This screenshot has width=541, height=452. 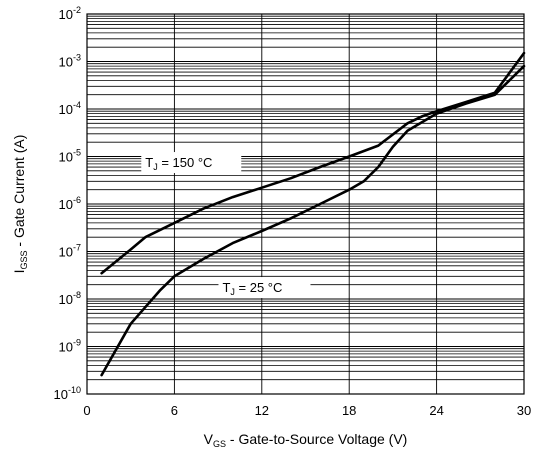 What do you see at coordinates (86, 410) in the screenshot?
I see `x-tick-label: 0` at bounding box center [86, 410].